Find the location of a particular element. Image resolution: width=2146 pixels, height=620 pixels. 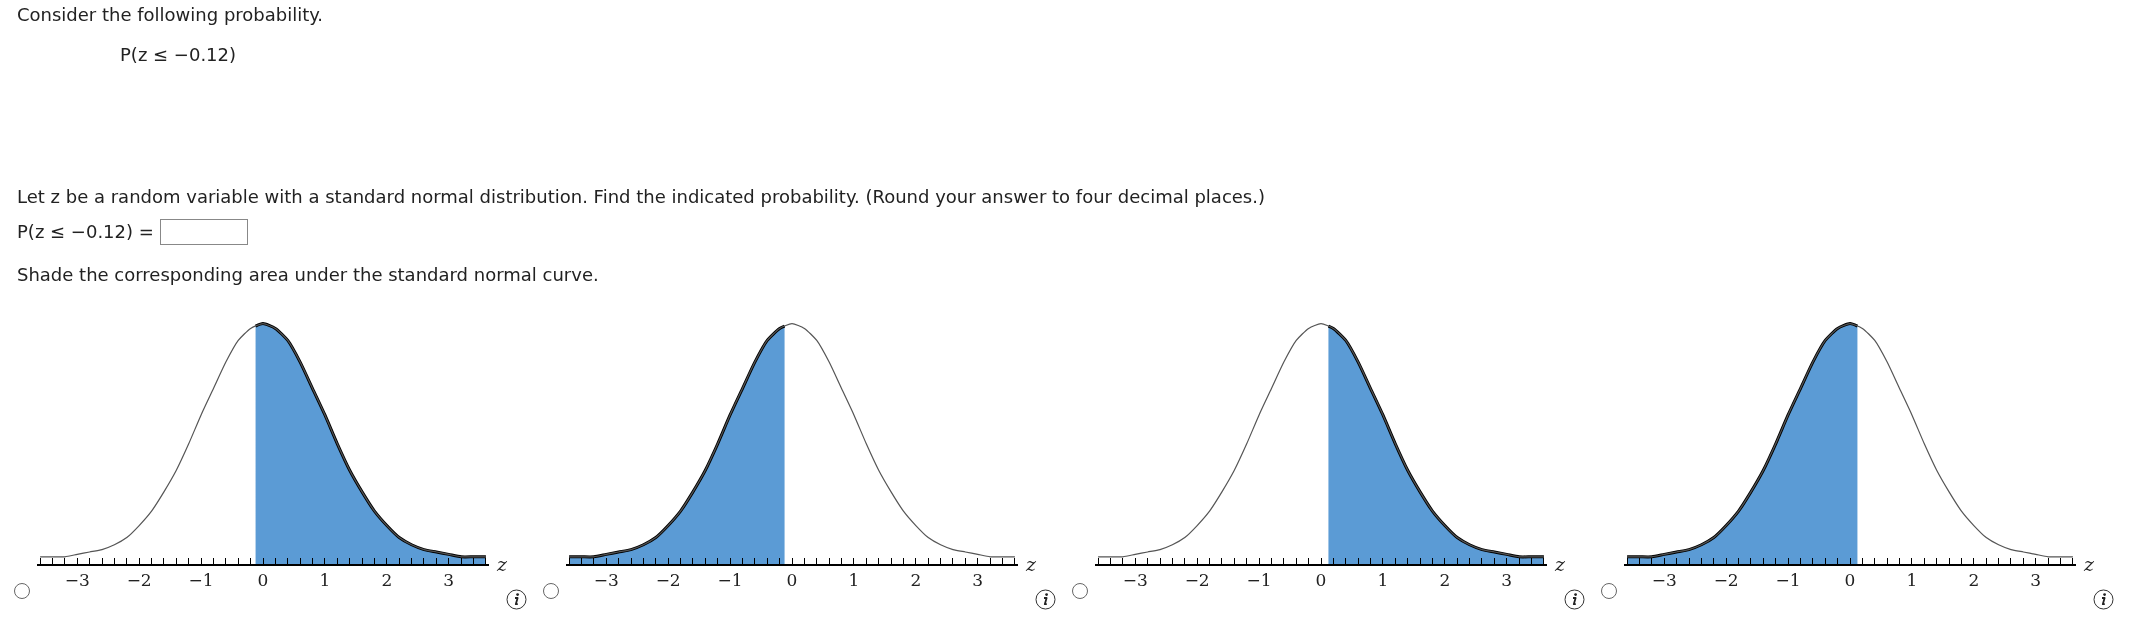

text: Shade the corresponding area under the standard normal curve. is located at coordinates (308, 274).